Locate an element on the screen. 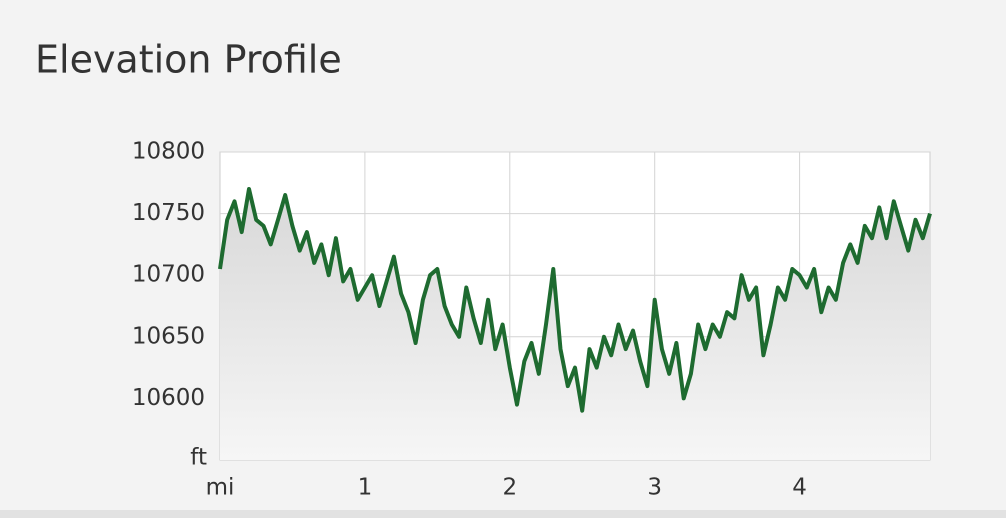 This screenshot has width=1006, height=518. y-tick-label: 10600 is located at coordinates (168, 398).